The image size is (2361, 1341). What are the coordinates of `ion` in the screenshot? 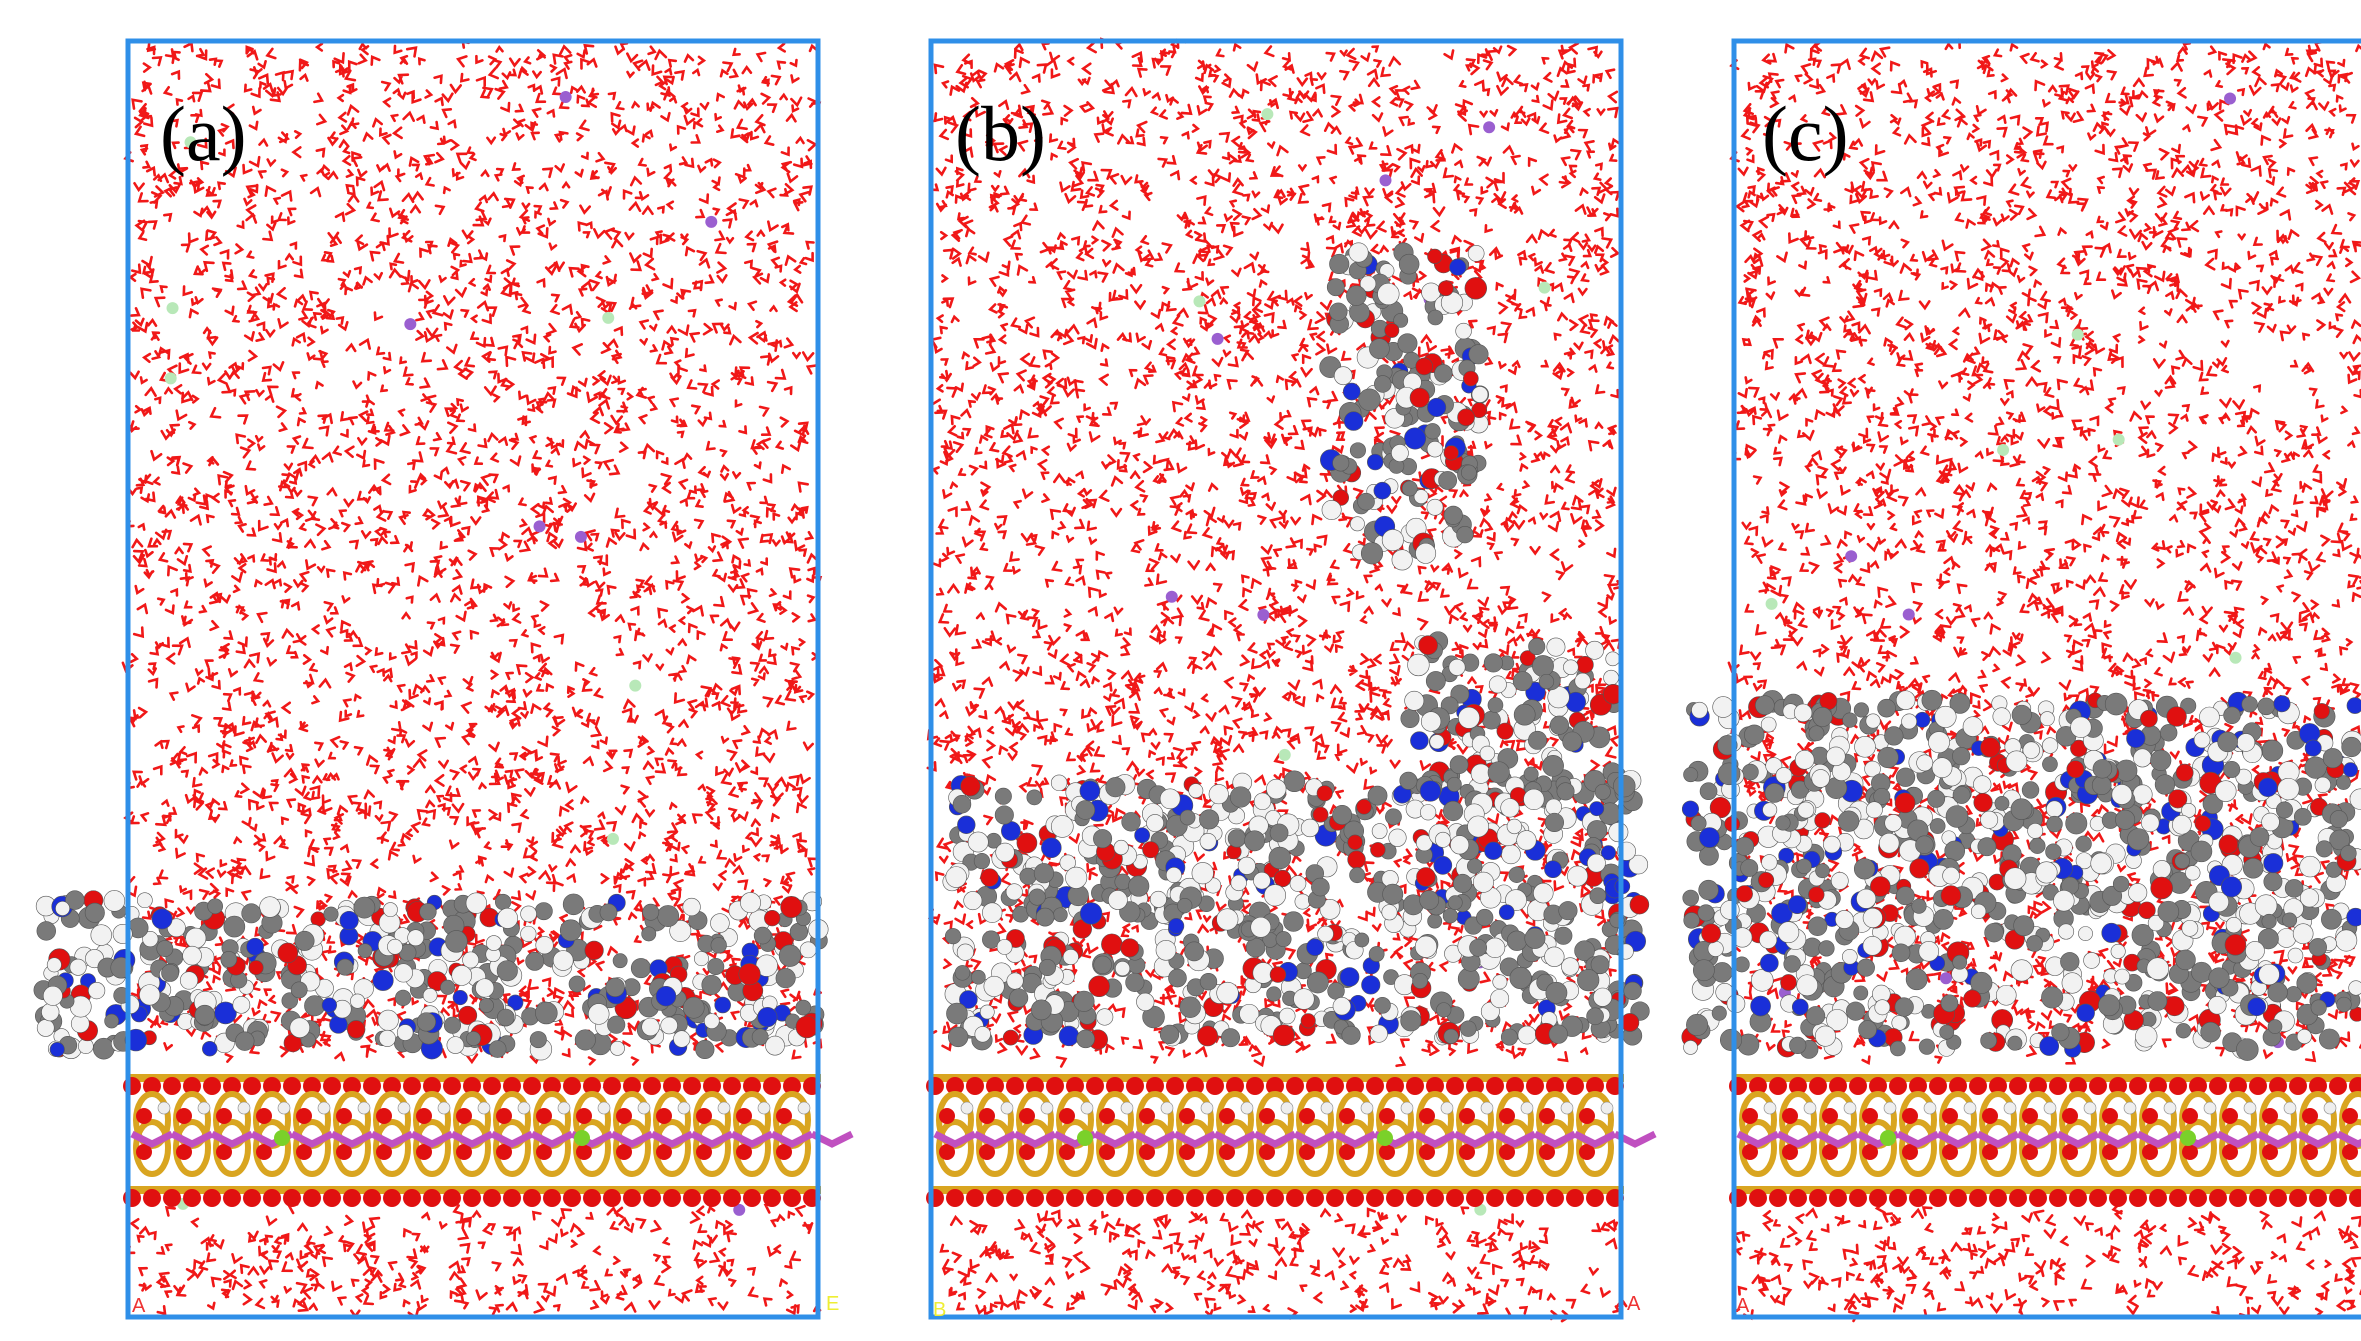 It's located at (2077, 334).